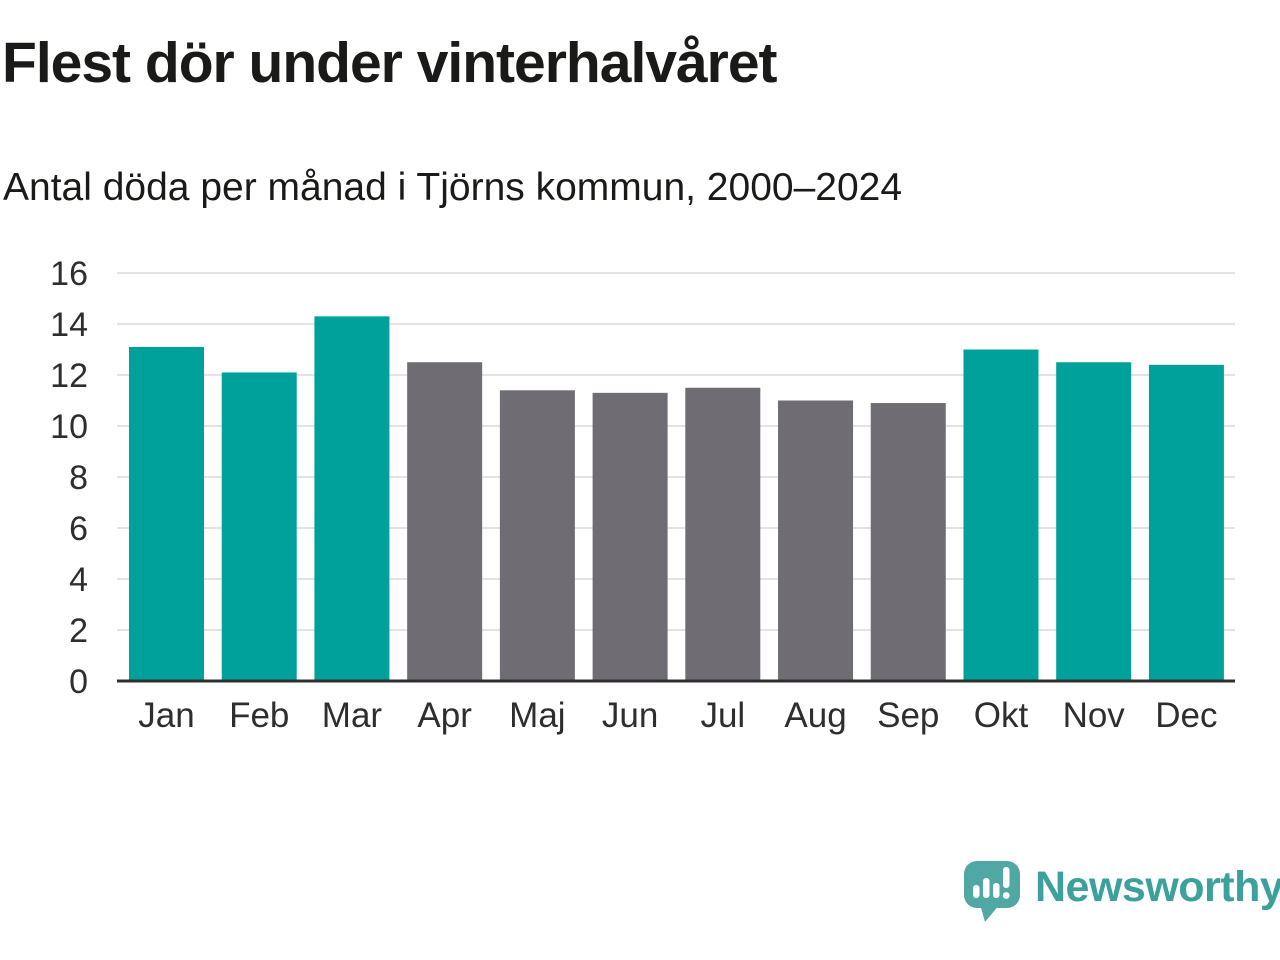  I want to click on x-tick-label-dec: Dec, so click(1186, 715).